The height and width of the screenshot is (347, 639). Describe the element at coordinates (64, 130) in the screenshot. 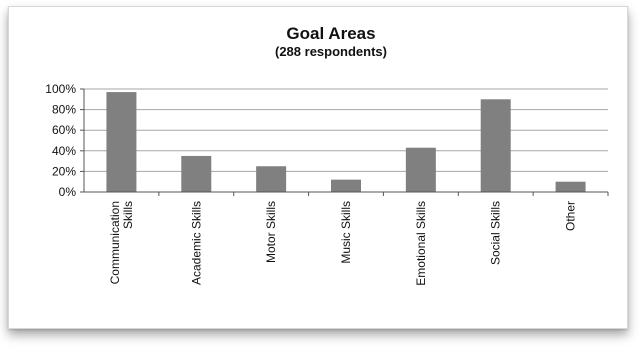

I see `y-tick-label: 60%` at that location.